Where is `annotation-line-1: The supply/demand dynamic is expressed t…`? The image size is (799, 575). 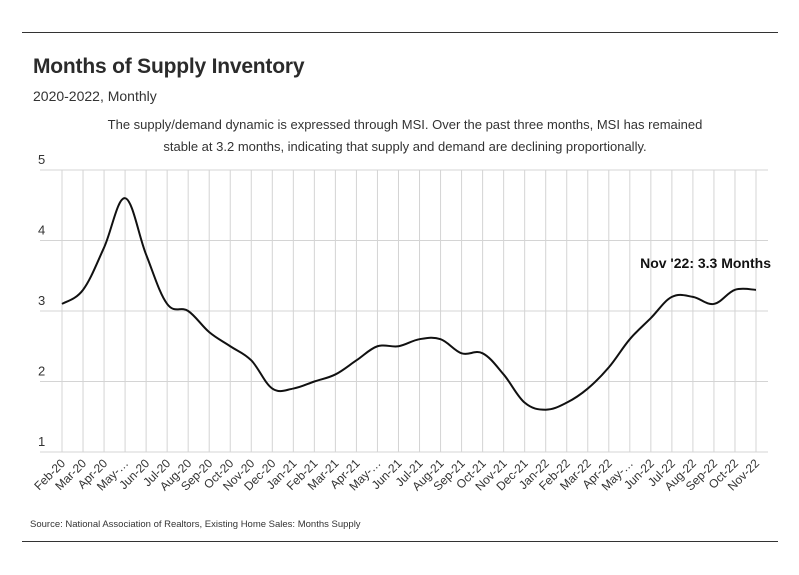 annotation-line-1: The supply/demand dynamic is expressed t… is located at coordinates (405, 124).